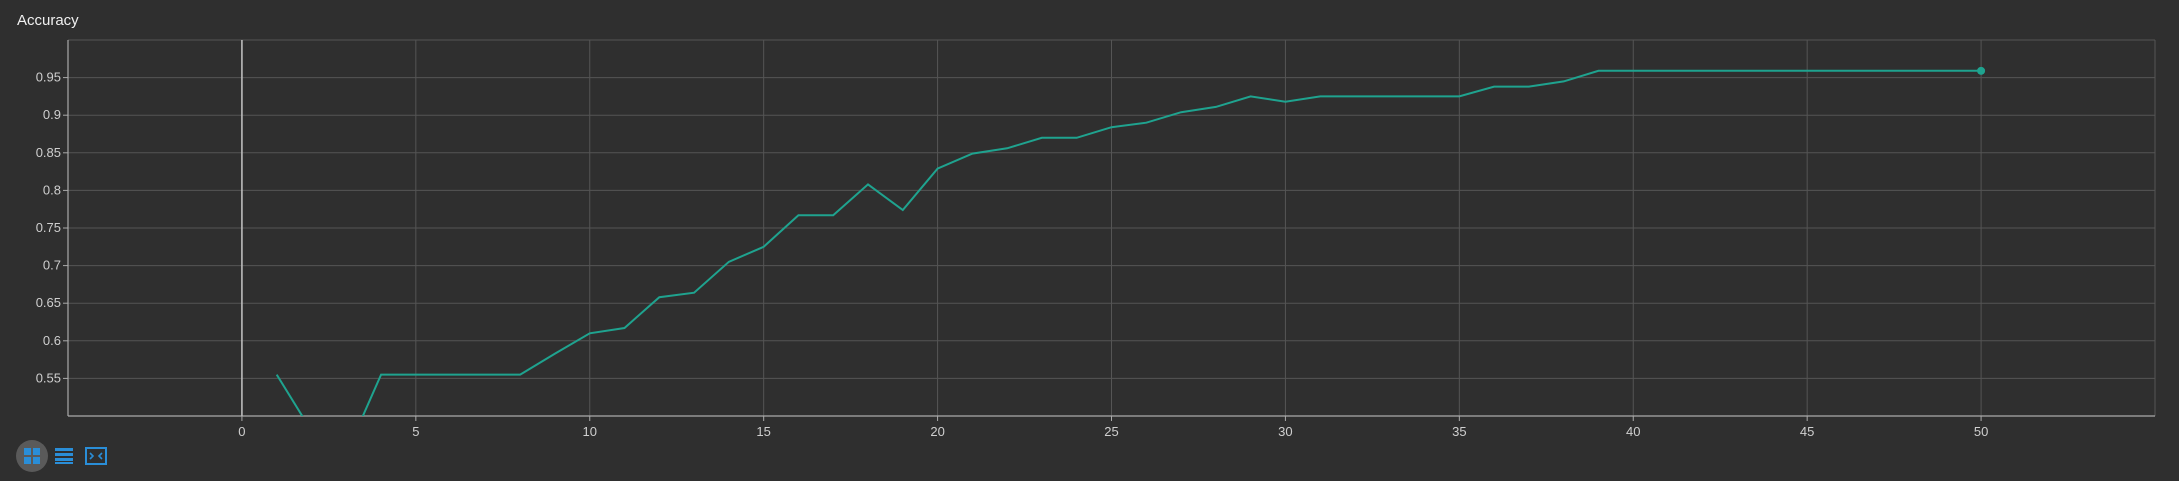  Describe the element at coordinates (1807, 431) in the screenshot. I see `x-tick-label: 45` at that location.